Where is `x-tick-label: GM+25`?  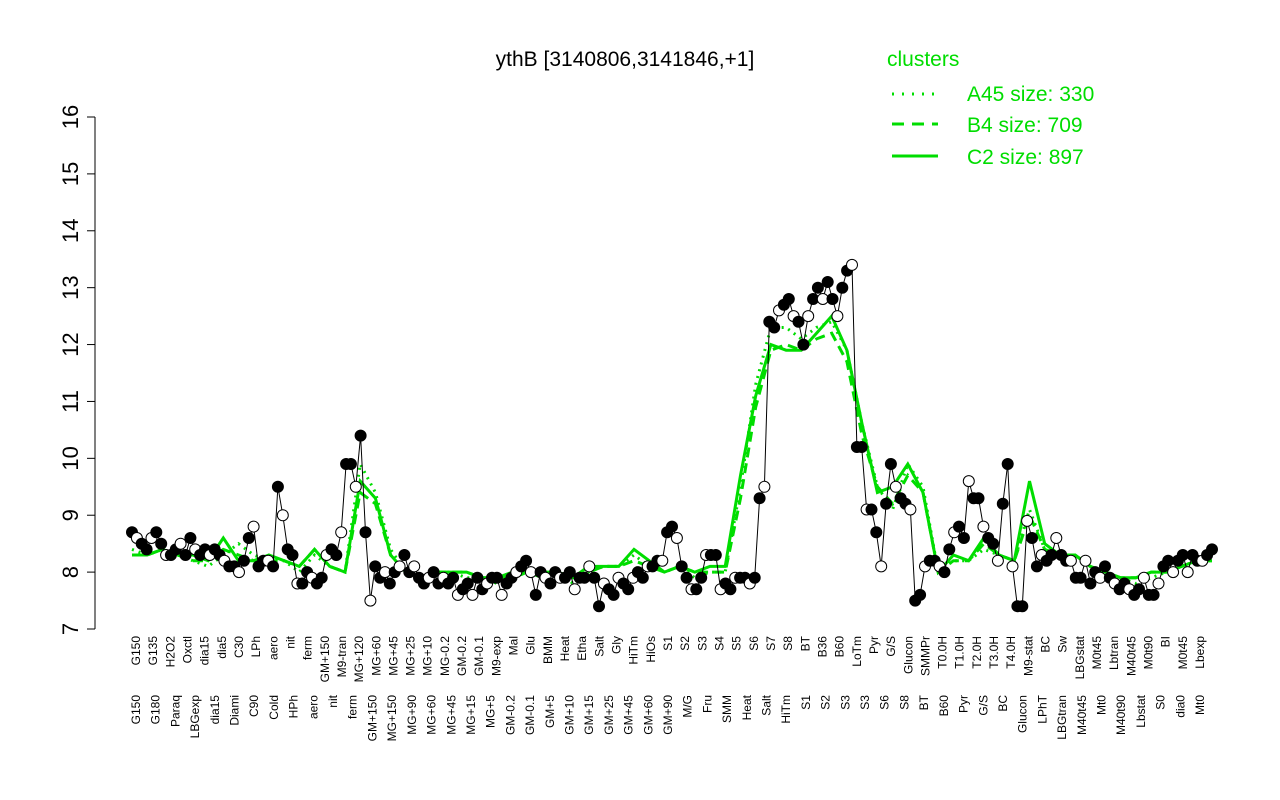 x-tick-label: GM+25 is located at coordinates (609, 715).